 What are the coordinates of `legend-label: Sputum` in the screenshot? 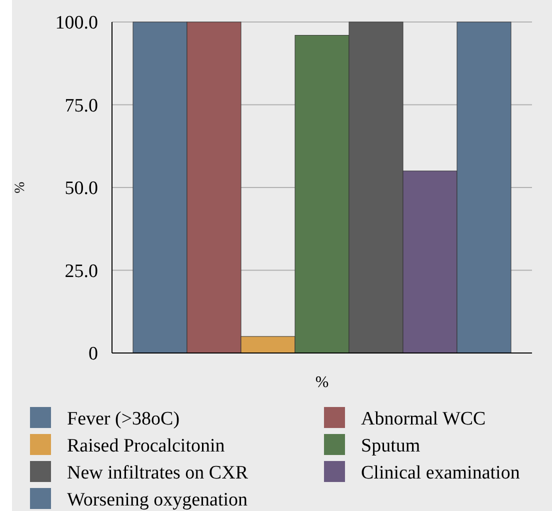 It's located at (390, 446).